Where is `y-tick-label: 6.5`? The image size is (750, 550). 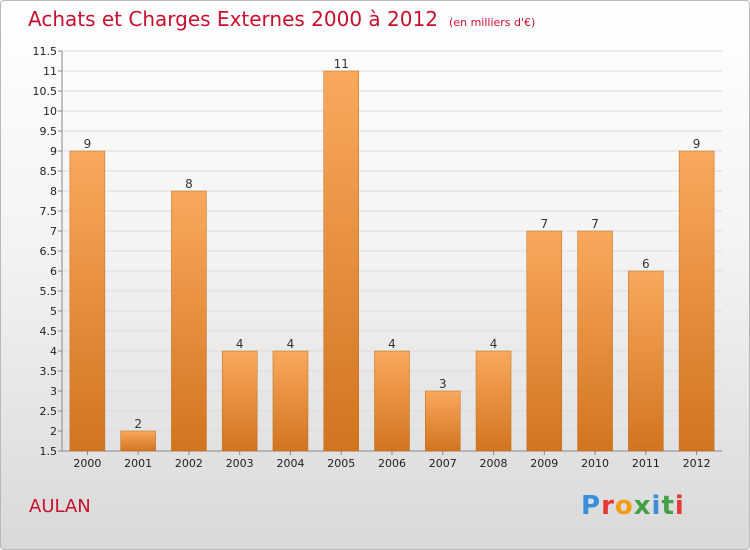
y-tick-label: 6.5 is located at coordinates (49, 251).